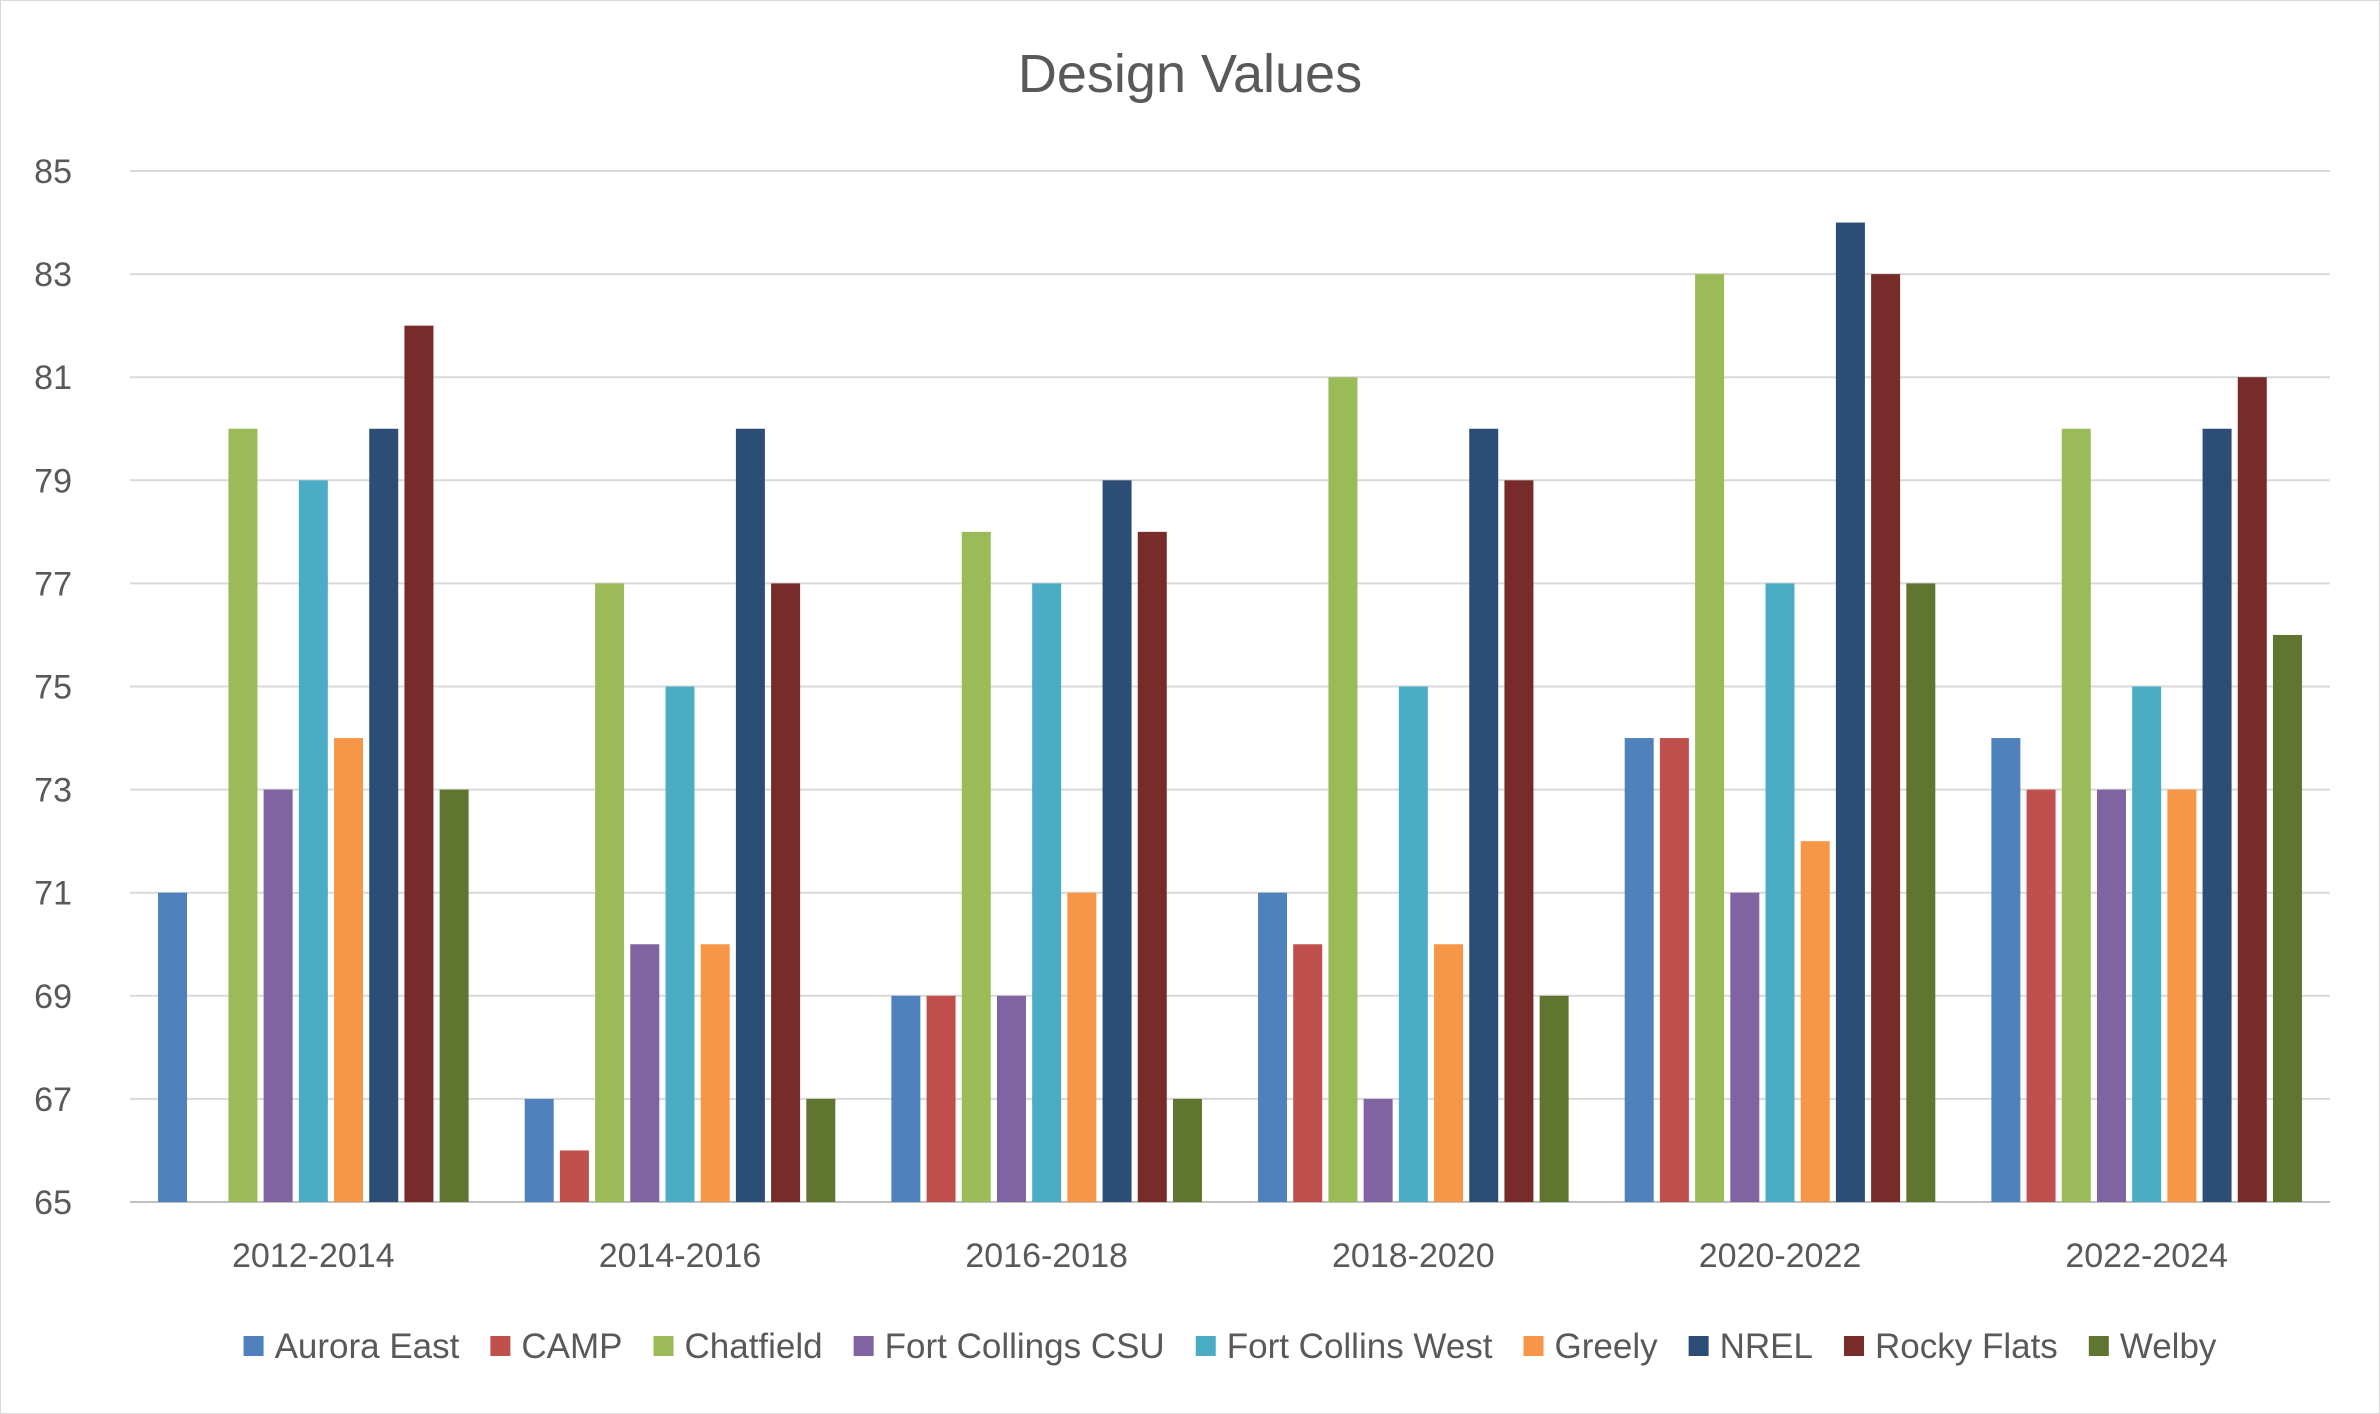 The image size is (2380, 1414). I want to click on x-tick-label: 2022-2024, so click(2146, 1256).